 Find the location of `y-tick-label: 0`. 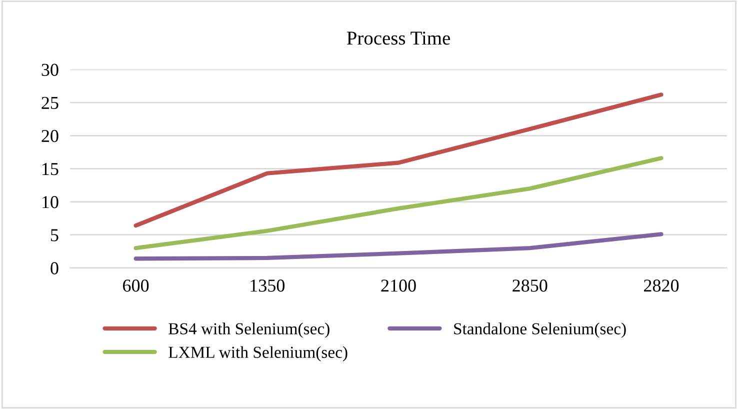

y-tick-label: 0 is located at coordinates (54, 268).